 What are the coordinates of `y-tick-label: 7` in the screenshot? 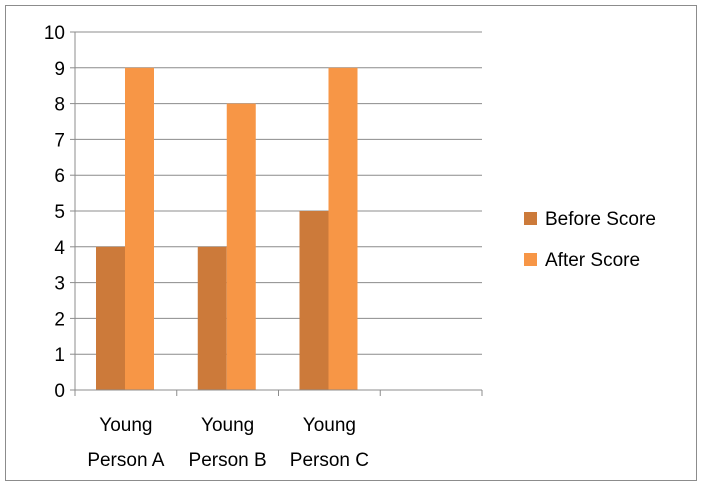 It's located at (59, 140).